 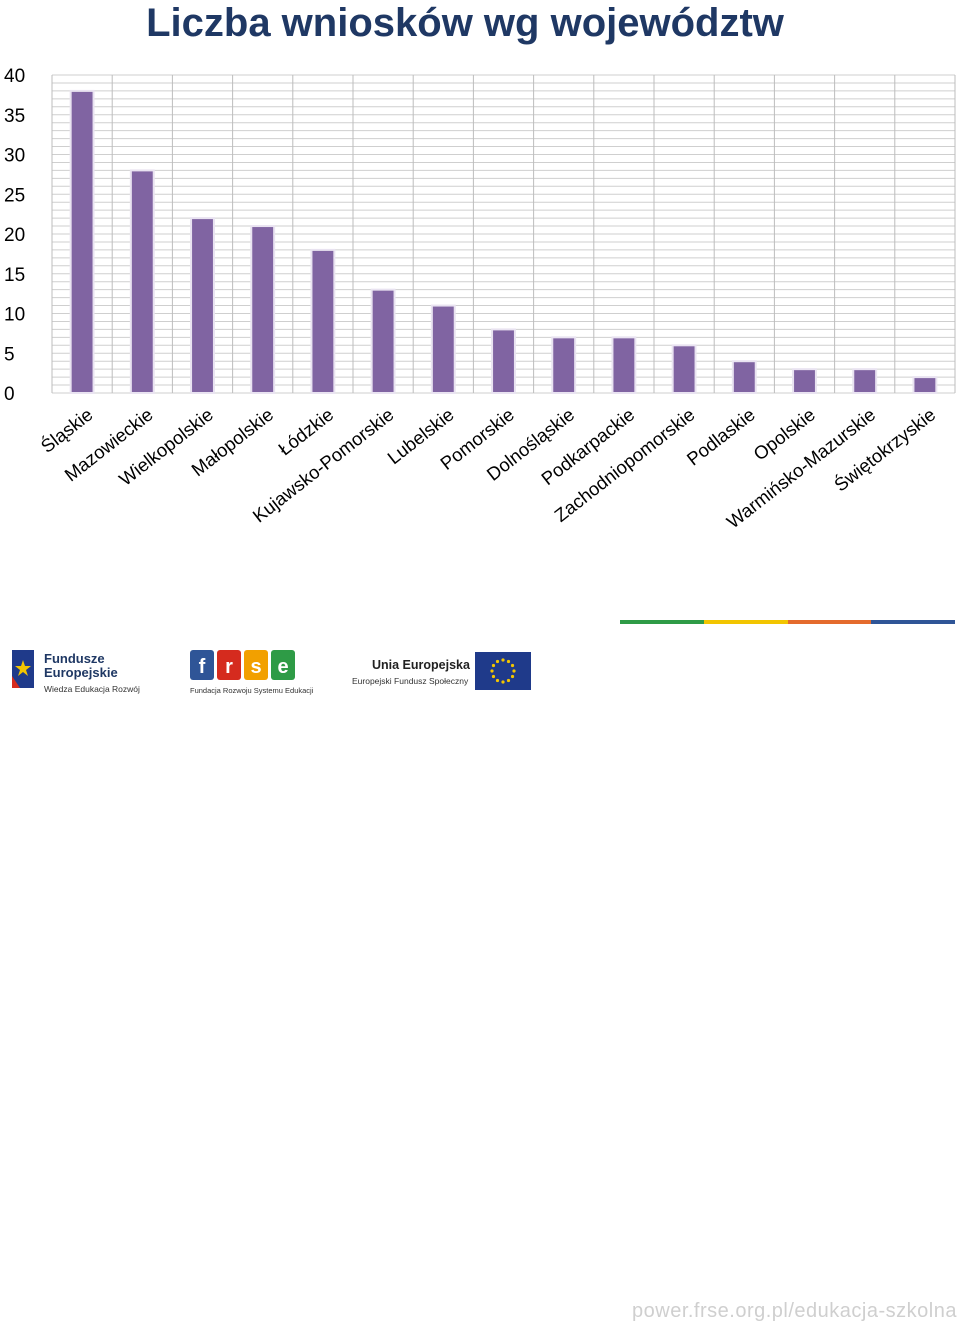 I want to click on bar-Warmińsko-Mazurskie, so click(x=865, y=381).